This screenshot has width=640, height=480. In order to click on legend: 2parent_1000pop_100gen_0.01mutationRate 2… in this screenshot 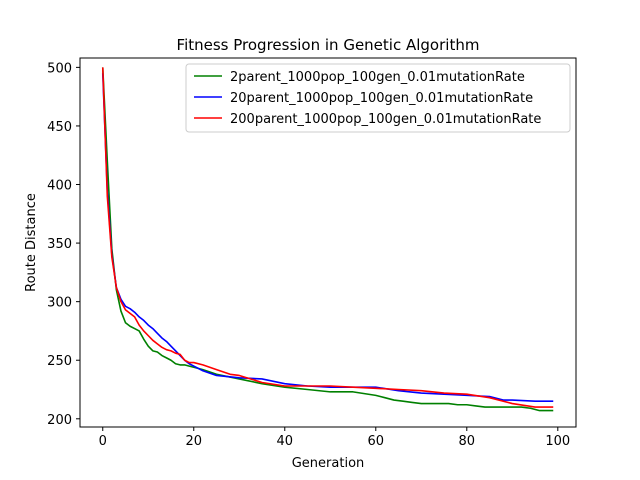, I will do `click(378, 98)`.